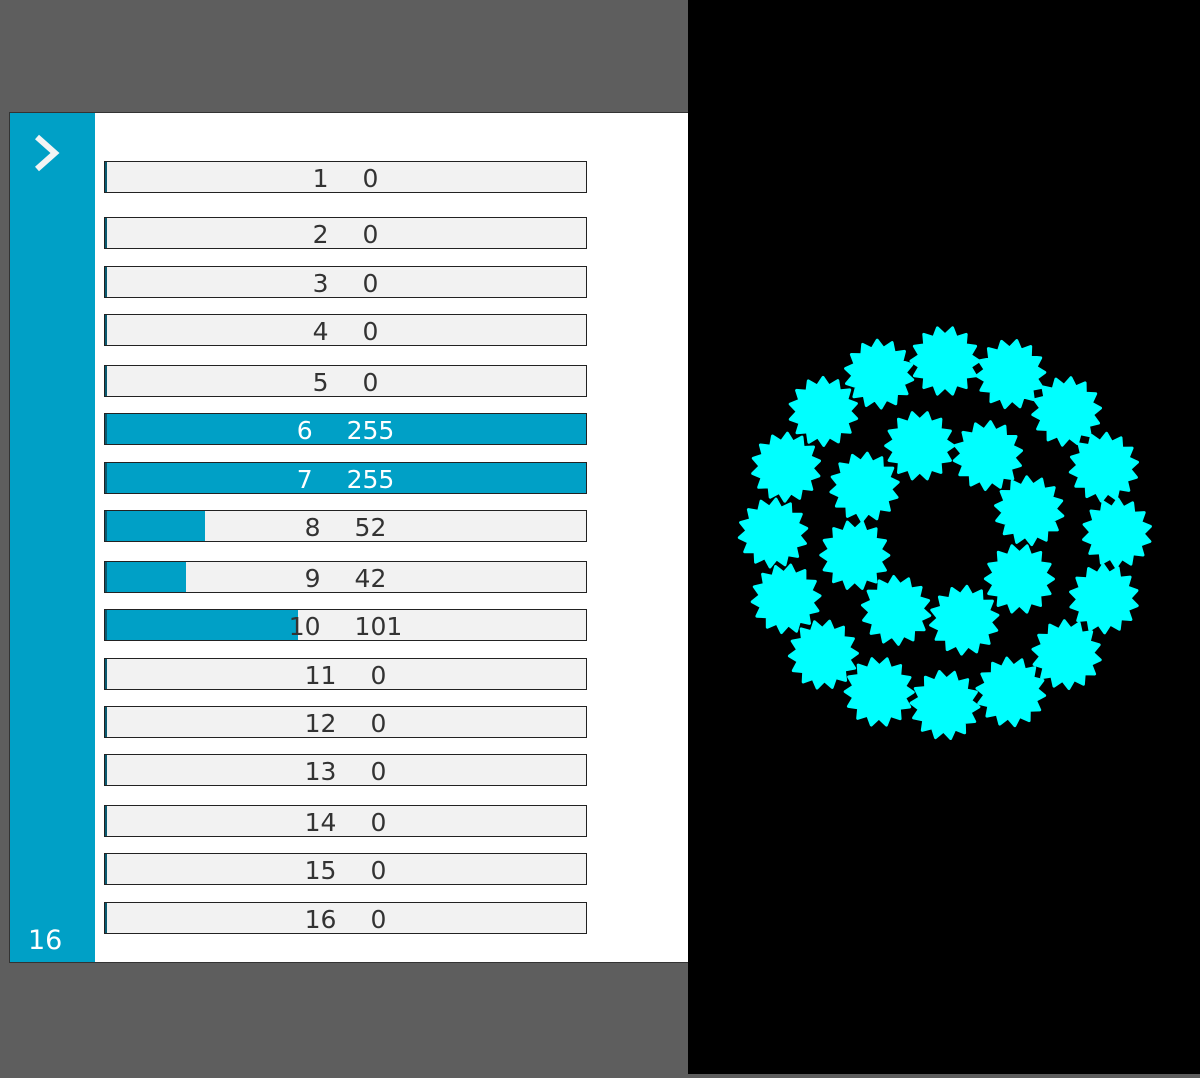  What do you see at coordinates (320, 723) in the screenshot?
I see `channel-number: 12` at bounding box center [320, 723].